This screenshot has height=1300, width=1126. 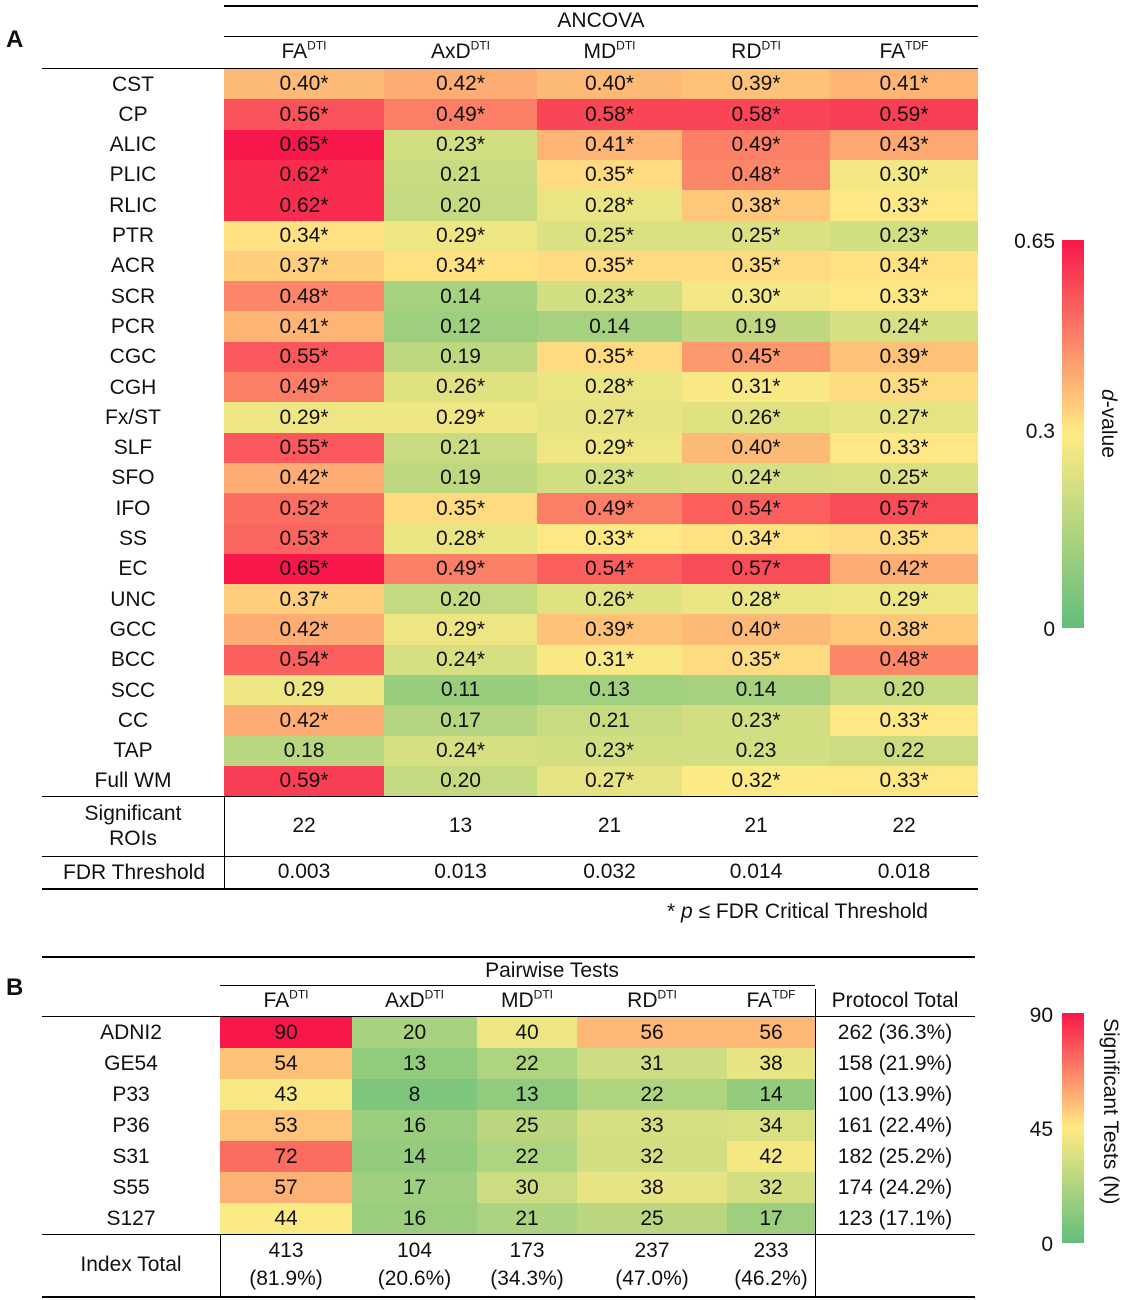 What do you see at coordinates (286, 1265) in the screenshot?
I see `index-total-value: 413 (81.9%)` at bounding box center [286, 1265].